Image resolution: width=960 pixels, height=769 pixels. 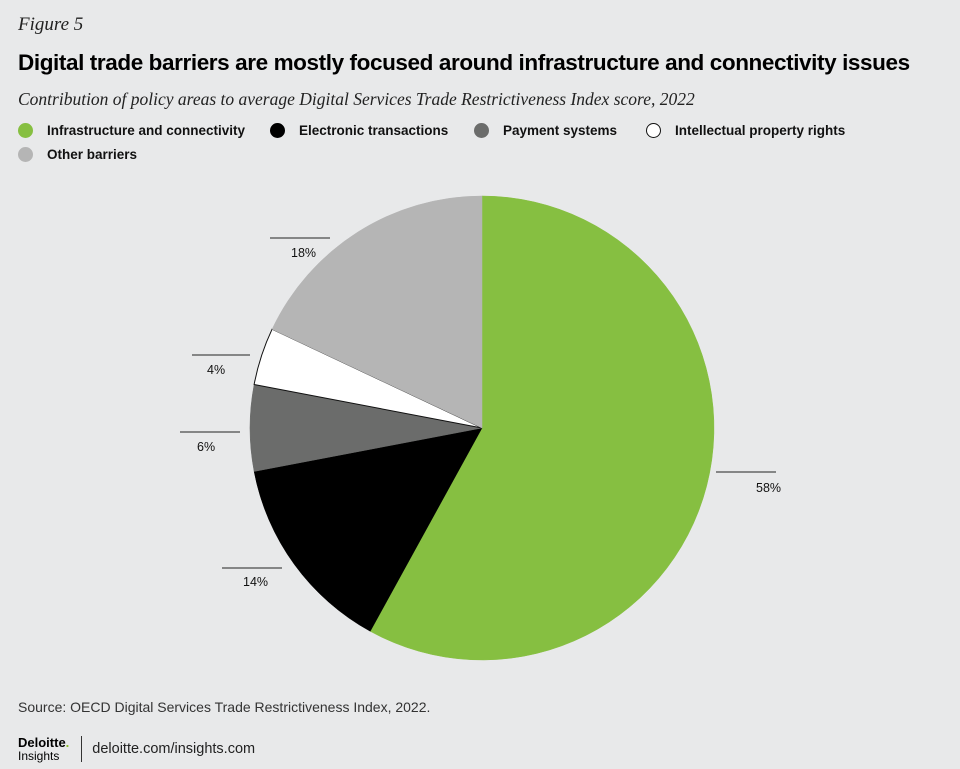 What do you see at coordinates (760, 130) in the screenshot?
I see `legend-label: Intellectual property rights` at bounding box center [760, 130].